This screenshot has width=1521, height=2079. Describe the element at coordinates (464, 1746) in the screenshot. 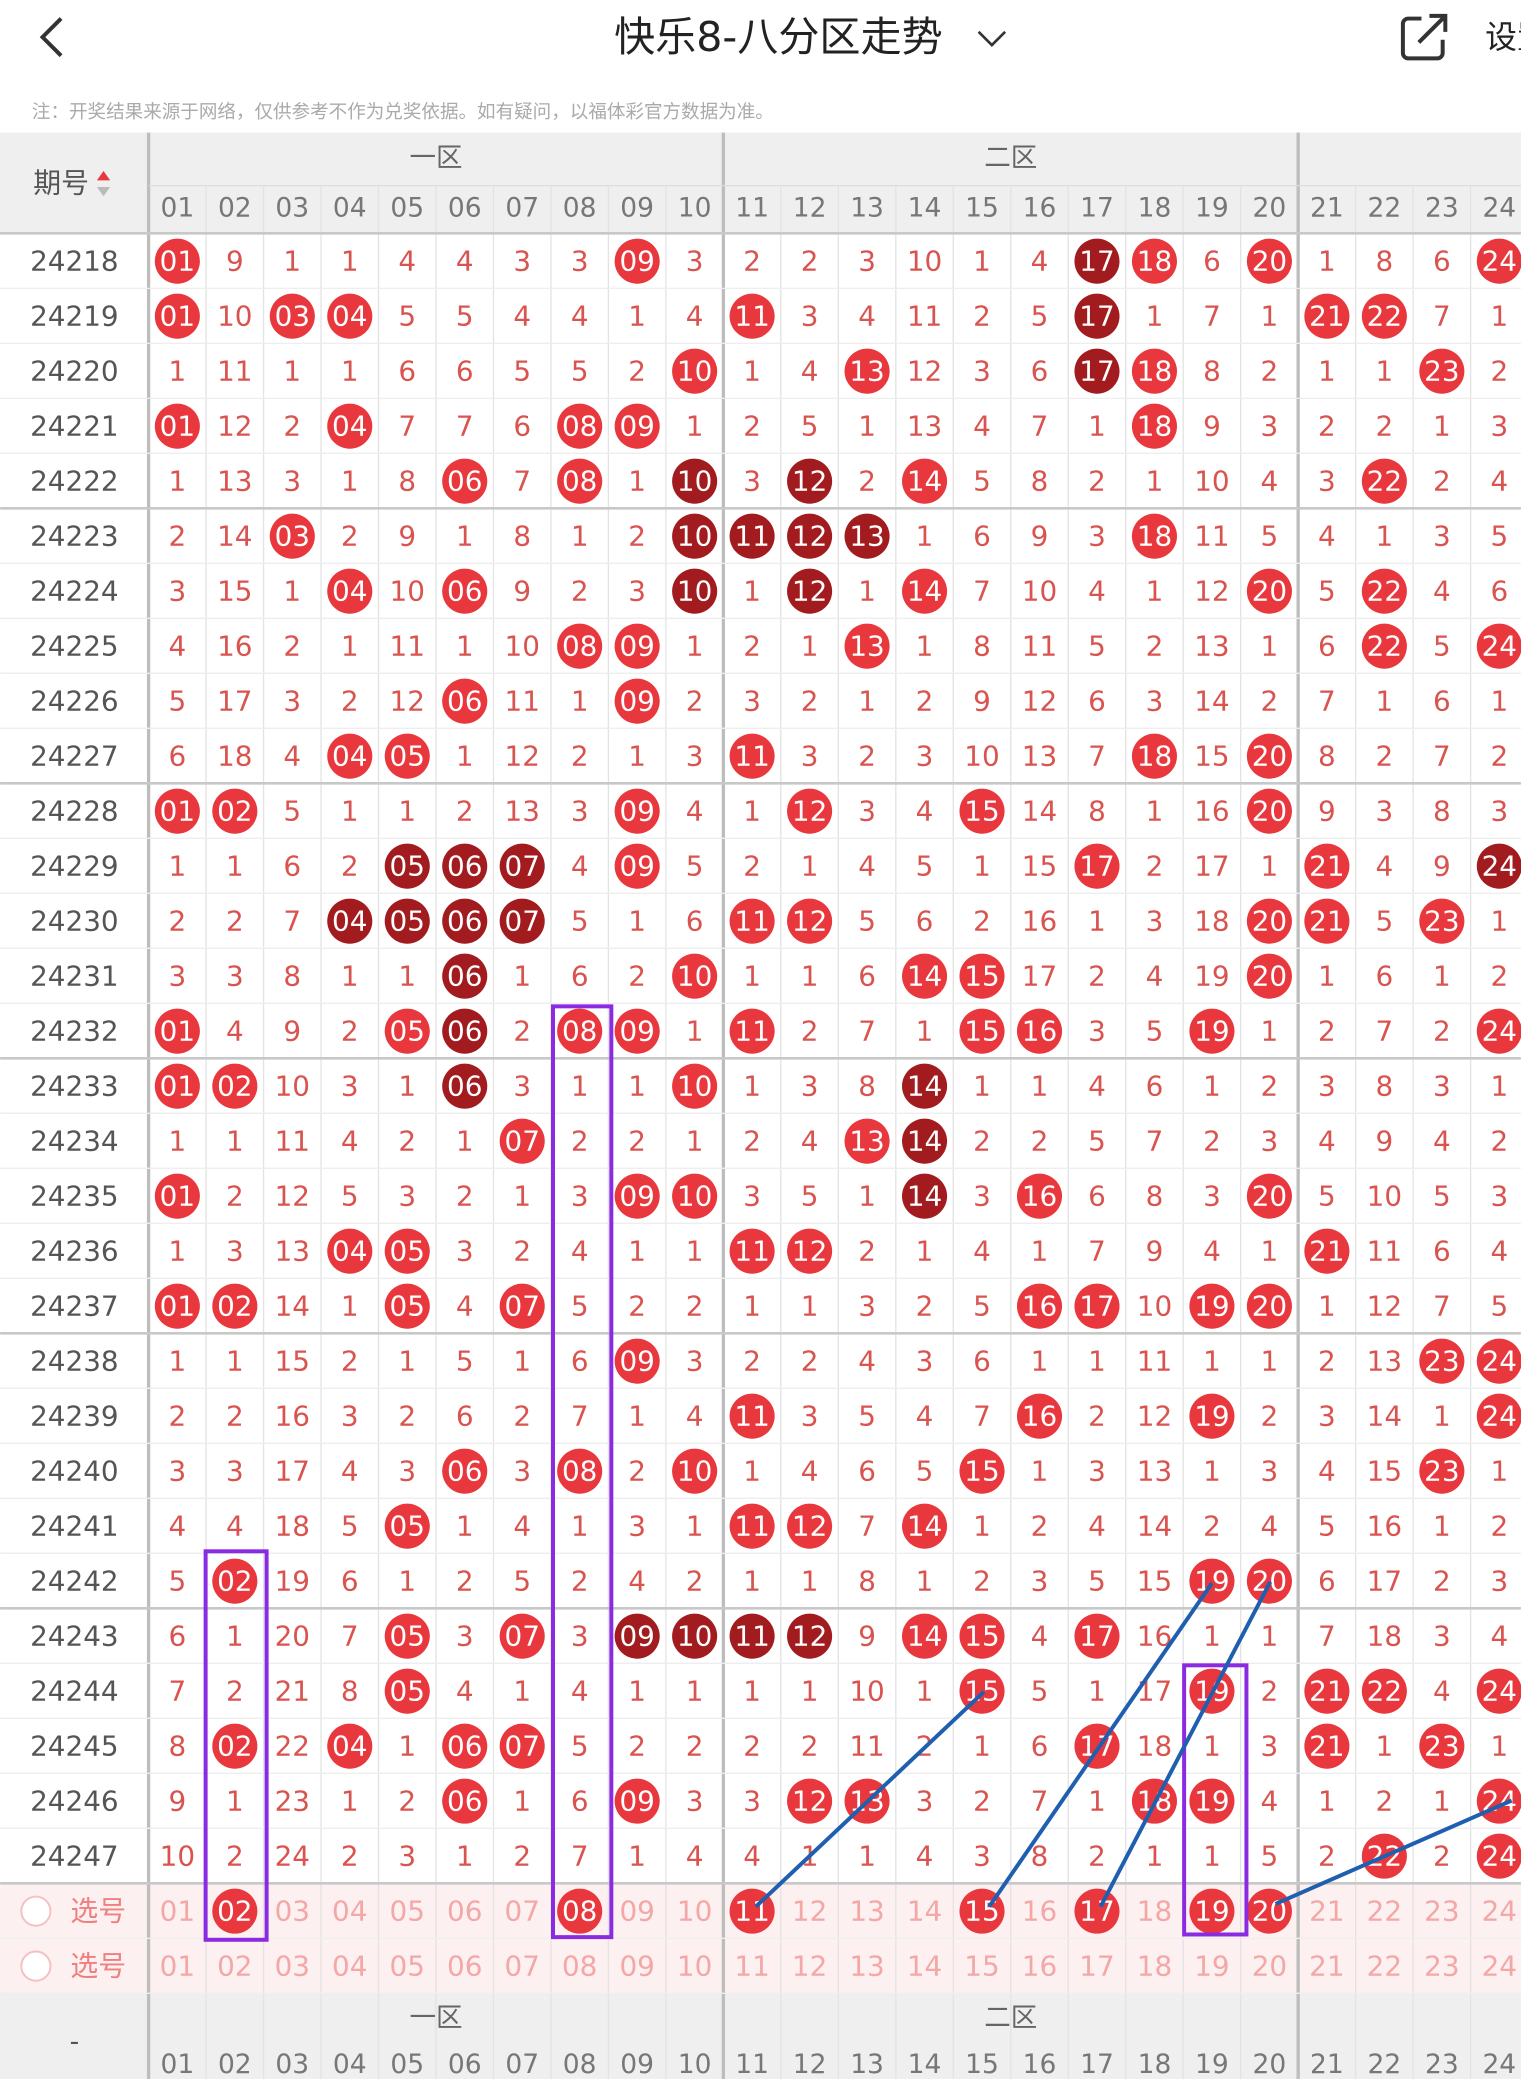

I see `hit-number: 06` at that location.